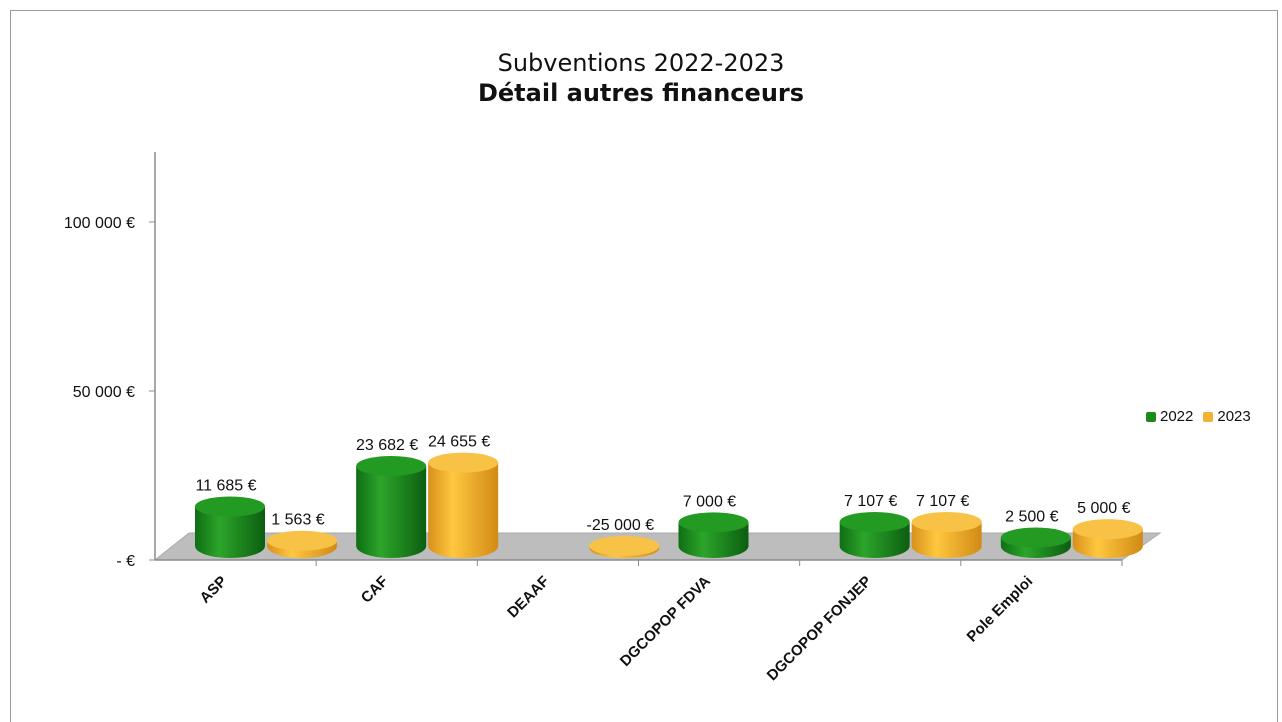 This screenshot has height=722, width=1282. I want to click on data-label-2022-5: 2 500 €, so click(1031, 517).